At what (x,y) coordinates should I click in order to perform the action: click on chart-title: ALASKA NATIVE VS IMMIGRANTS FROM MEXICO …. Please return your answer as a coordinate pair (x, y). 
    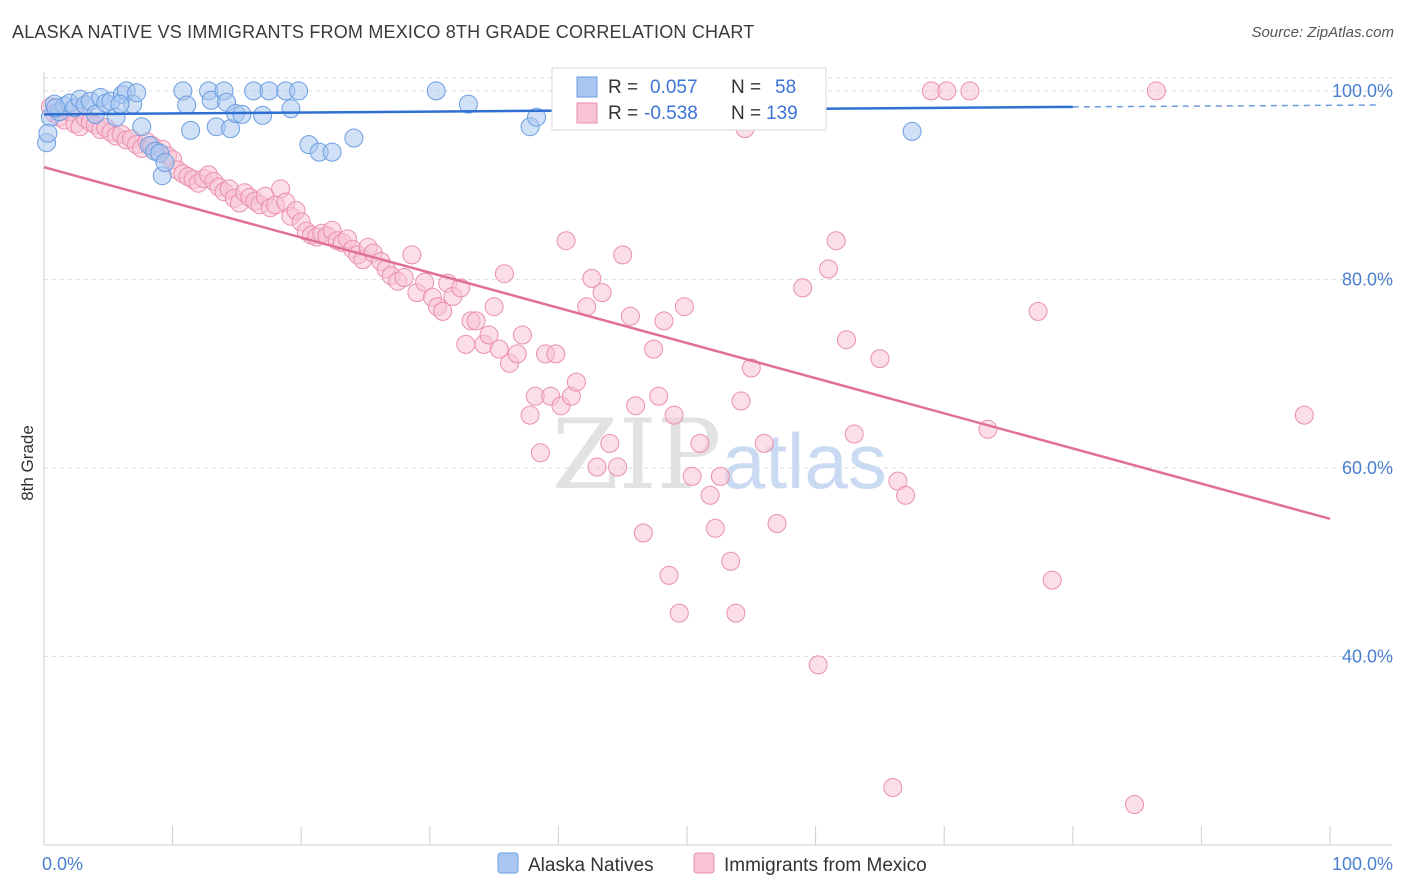
    Looking at the image, I should click on (383, 32).